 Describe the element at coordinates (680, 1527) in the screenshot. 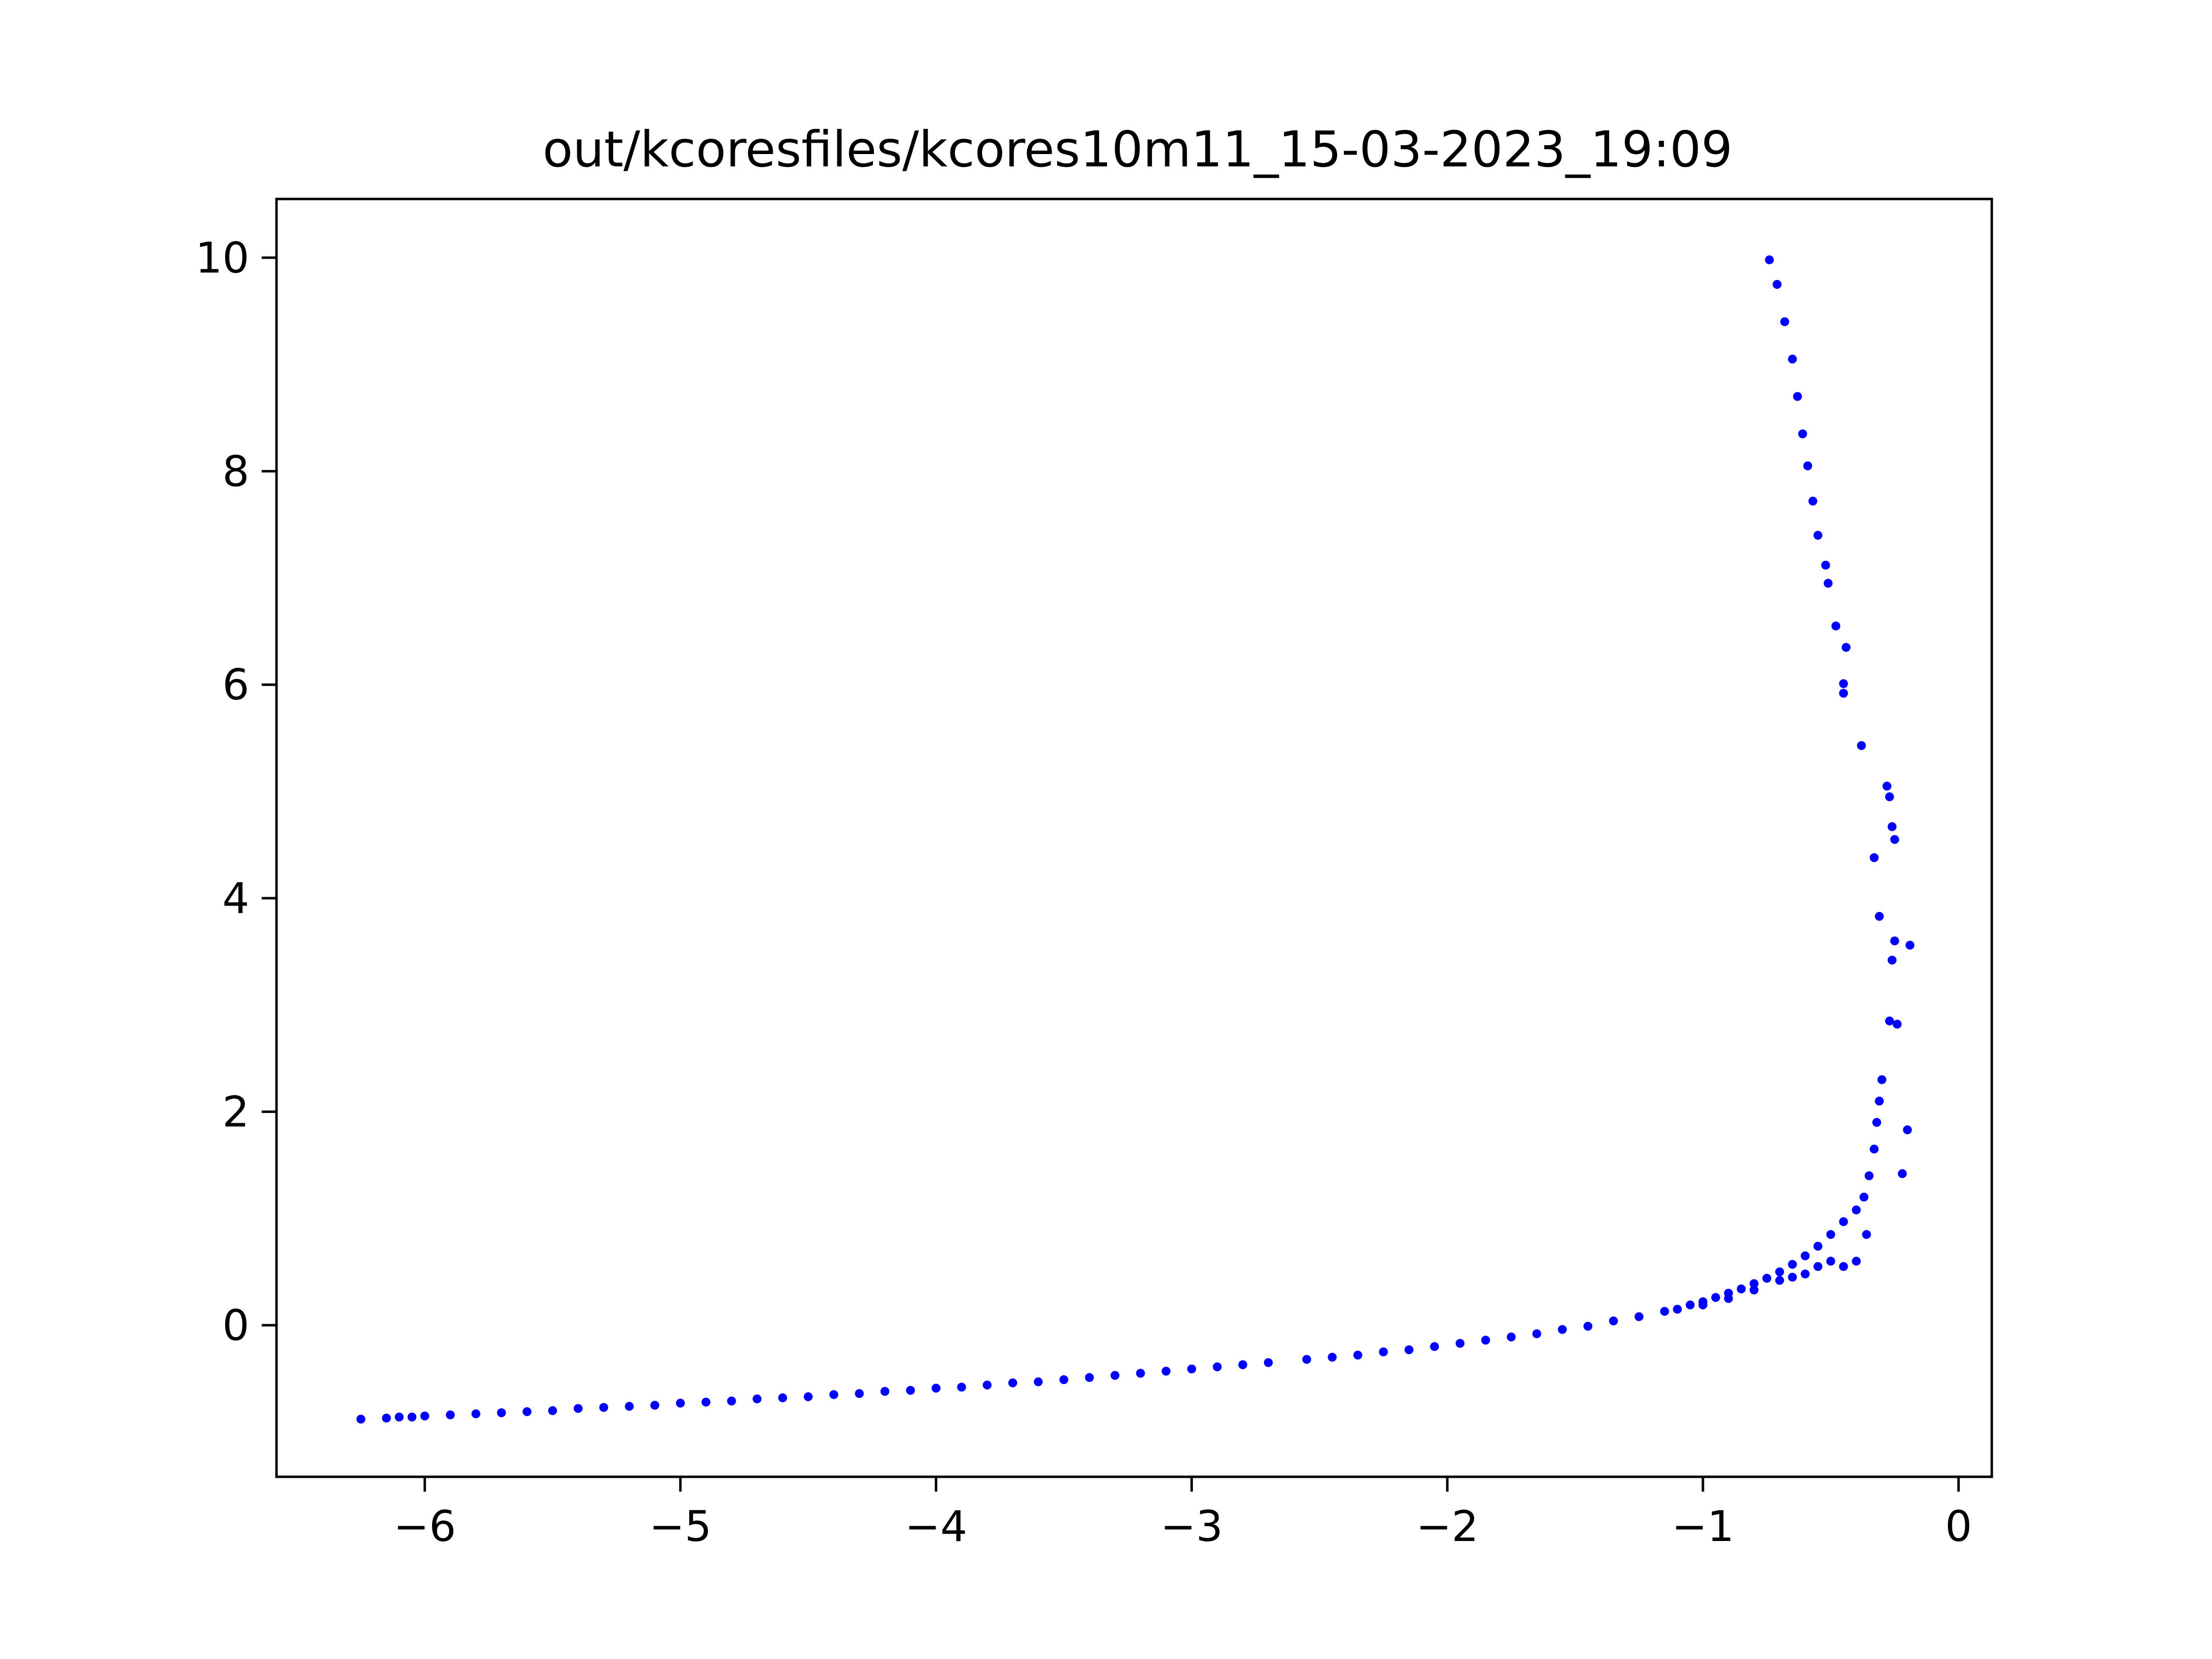

I see `x-tick-label: −5` at that location.